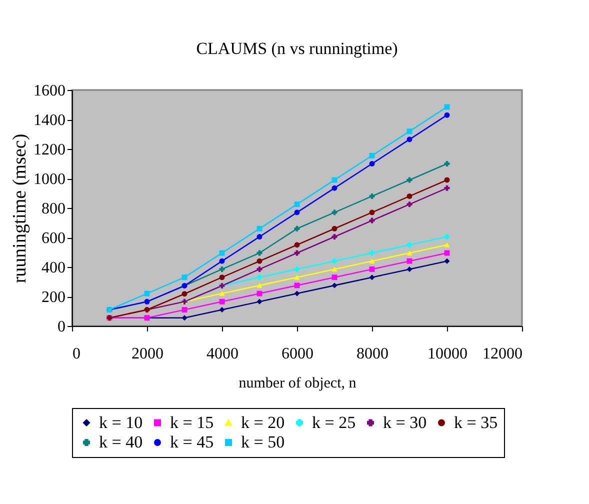 This screenshot has width=589, height=504. I want to click on x-tick-label: 2000, so click(148, 354).